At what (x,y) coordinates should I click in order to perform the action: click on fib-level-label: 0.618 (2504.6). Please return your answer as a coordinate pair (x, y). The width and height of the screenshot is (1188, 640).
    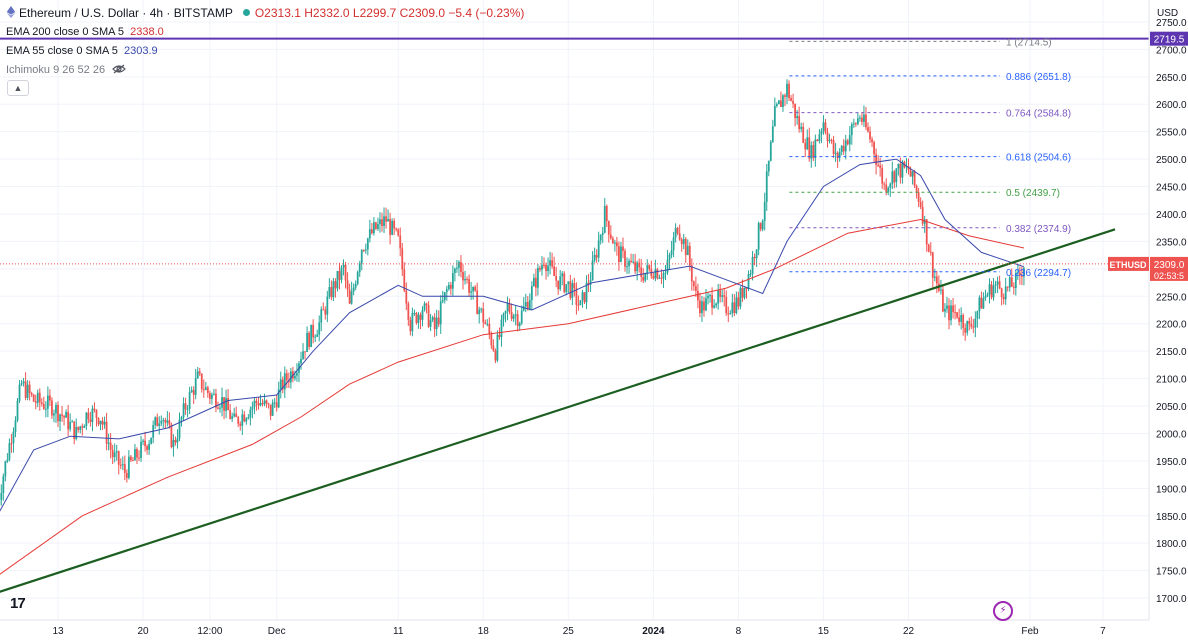
    Looking at the image, I should click on (1038, 158).